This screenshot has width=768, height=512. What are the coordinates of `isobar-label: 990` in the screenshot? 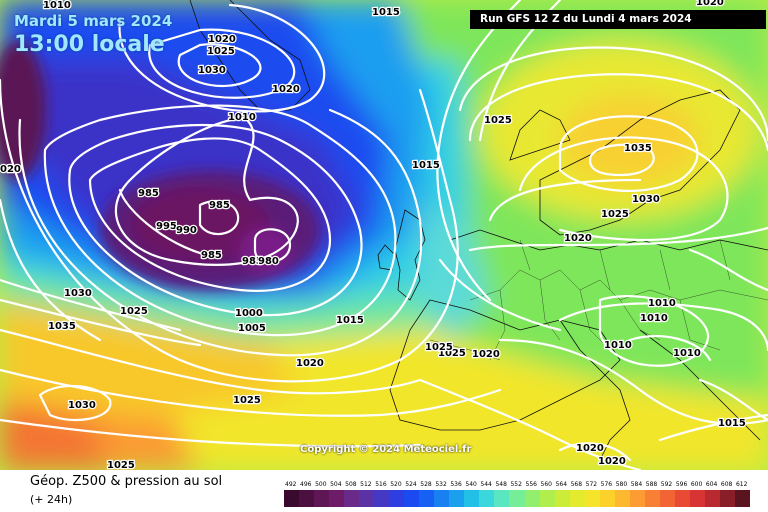 It's located at (186, 230).